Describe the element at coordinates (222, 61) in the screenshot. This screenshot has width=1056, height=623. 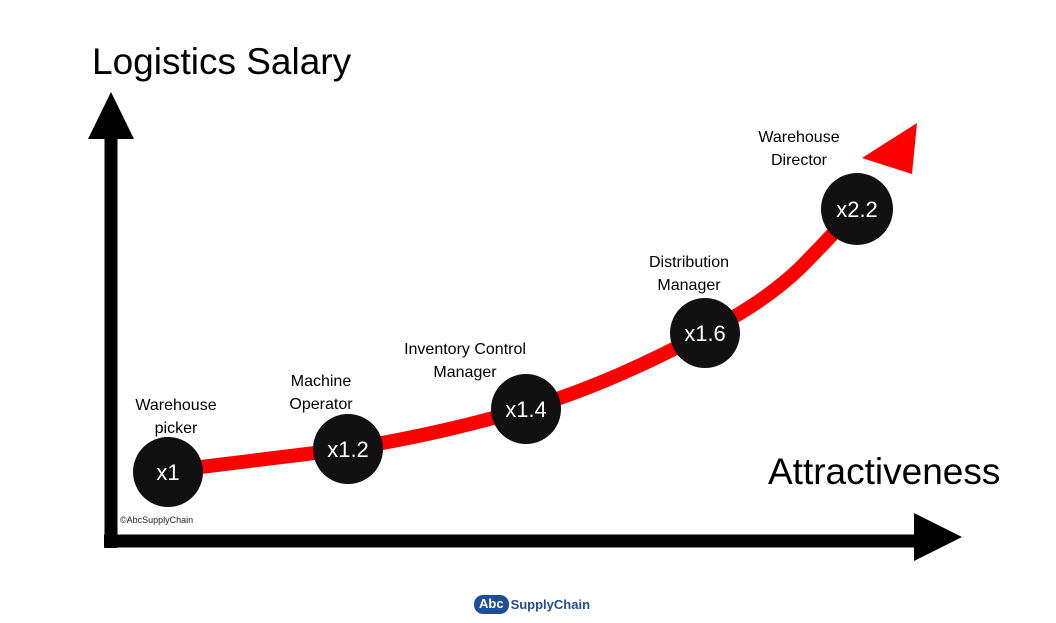
I see `y-axis-title: Logistics Salary` at that location.